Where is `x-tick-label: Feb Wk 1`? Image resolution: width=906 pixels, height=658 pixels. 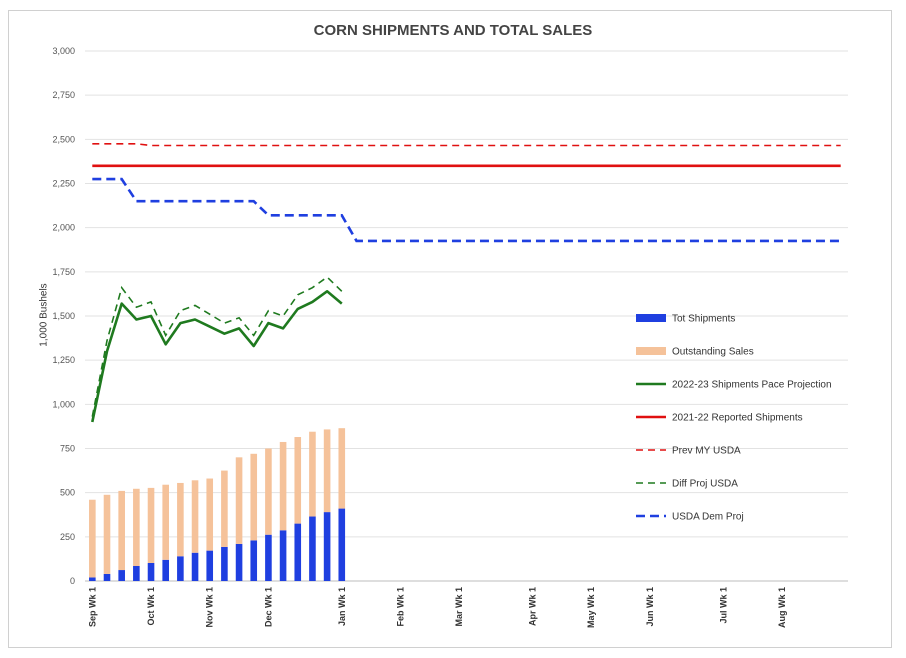
x-tick-label: Feb Wk 1 is located at coordinates (400, 607).